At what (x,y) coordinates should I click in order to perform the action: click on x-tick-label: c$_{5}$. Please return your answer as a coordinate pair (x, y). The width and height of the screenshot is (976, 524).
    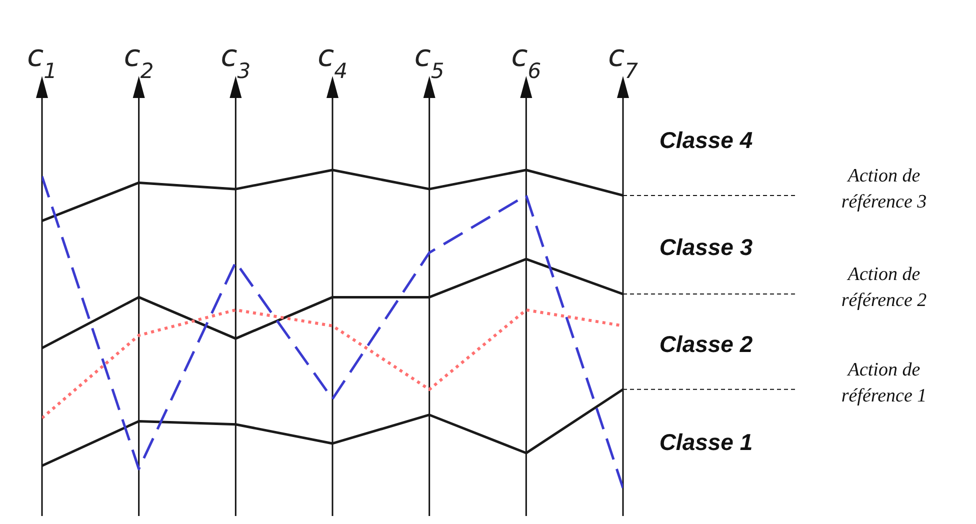
    Looking at the image, I should click on (429, 61).